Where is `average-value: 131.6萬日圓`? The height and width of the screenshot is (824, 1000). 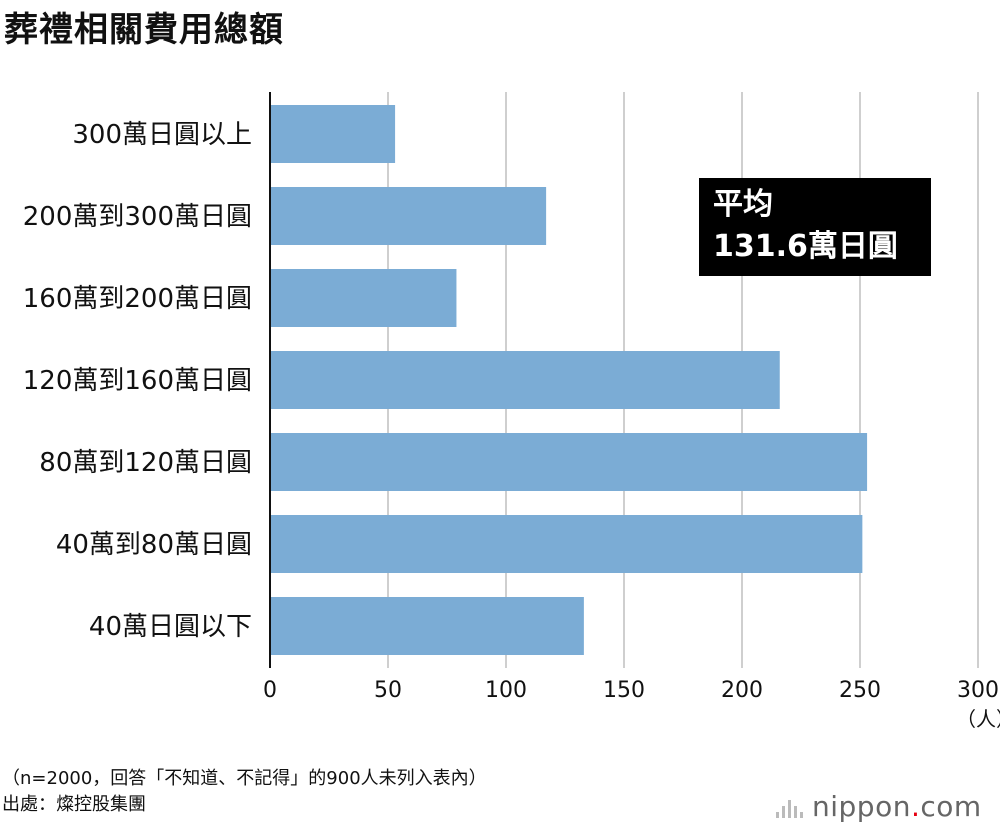 average-value: 131.6萬日圓 is located at coordinates (805, 246).